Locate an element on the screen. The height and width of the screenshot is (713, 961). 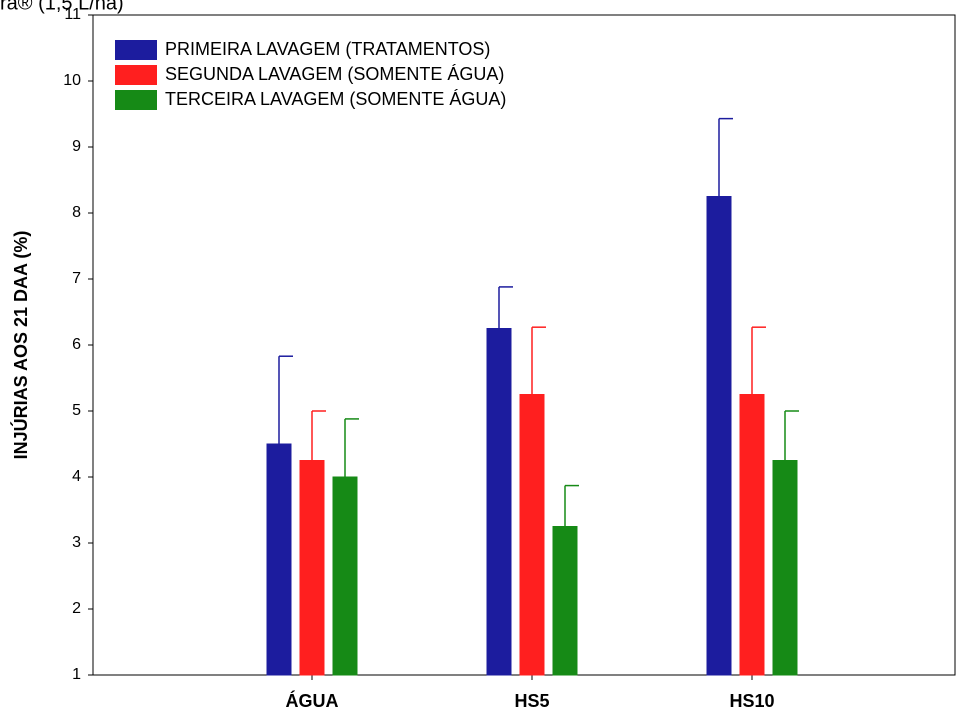
legend-label: TERCEIRA LAVAGEM (SOMENTE ÁGUA) is located at coordinates (335, 99).